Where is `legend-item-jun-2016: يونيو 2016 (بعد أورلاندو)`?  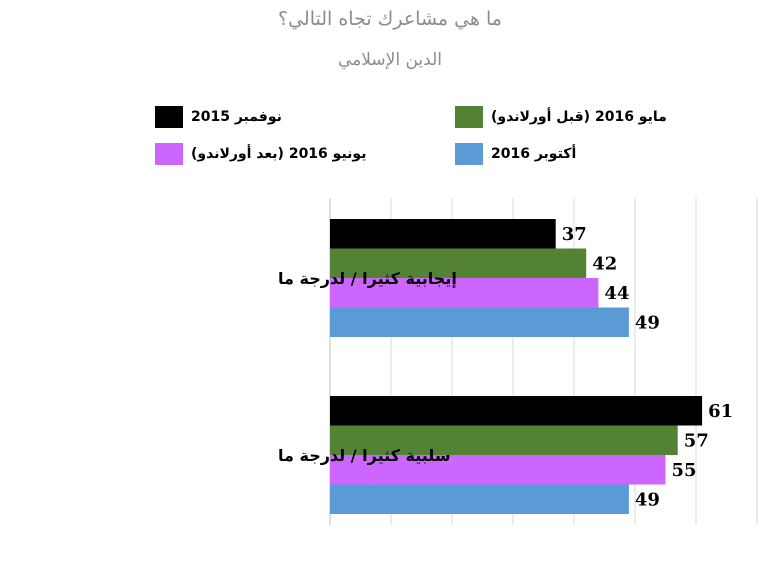
legend-item-jun-2016: يونيو 2016 (بعد أورلاندو) is located at coordinates (260, 154).